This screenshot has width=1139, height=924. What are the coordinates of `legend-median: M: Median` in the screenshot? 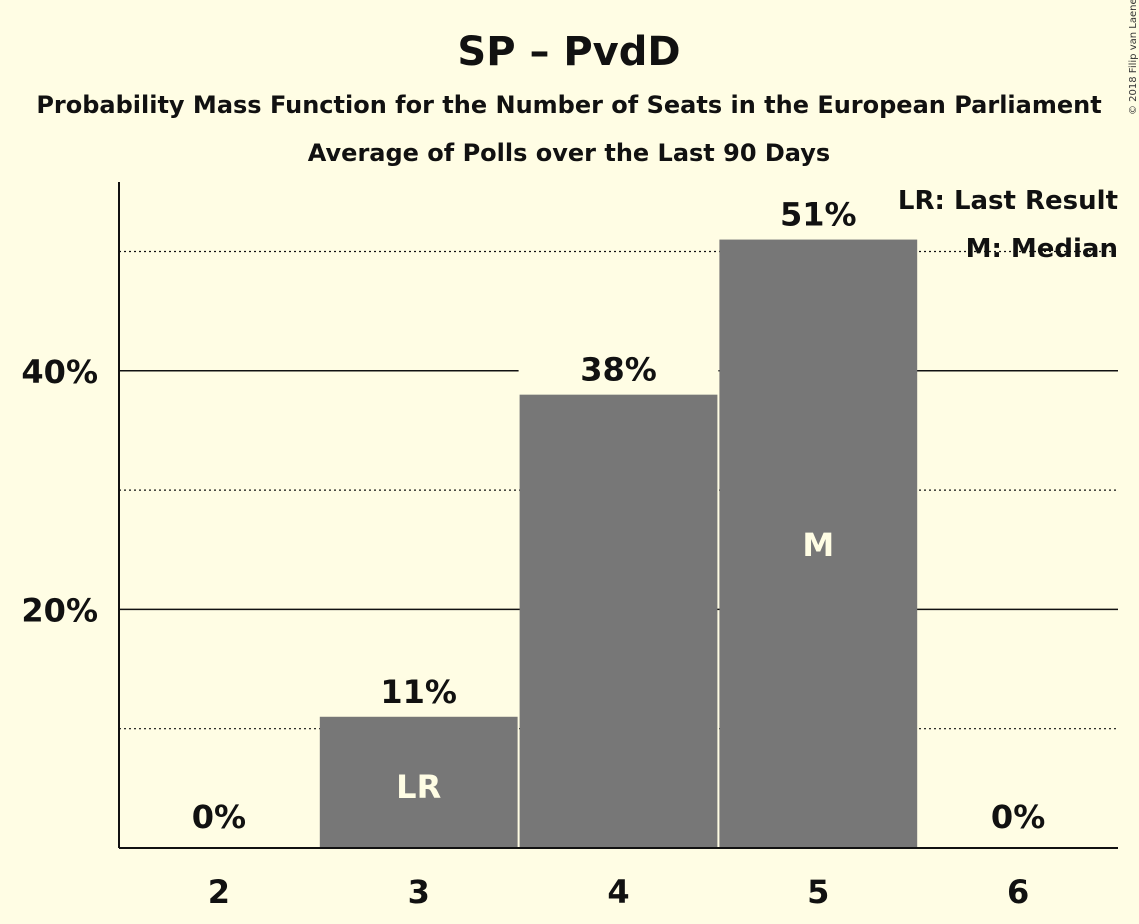 It's located at (1042, 249).